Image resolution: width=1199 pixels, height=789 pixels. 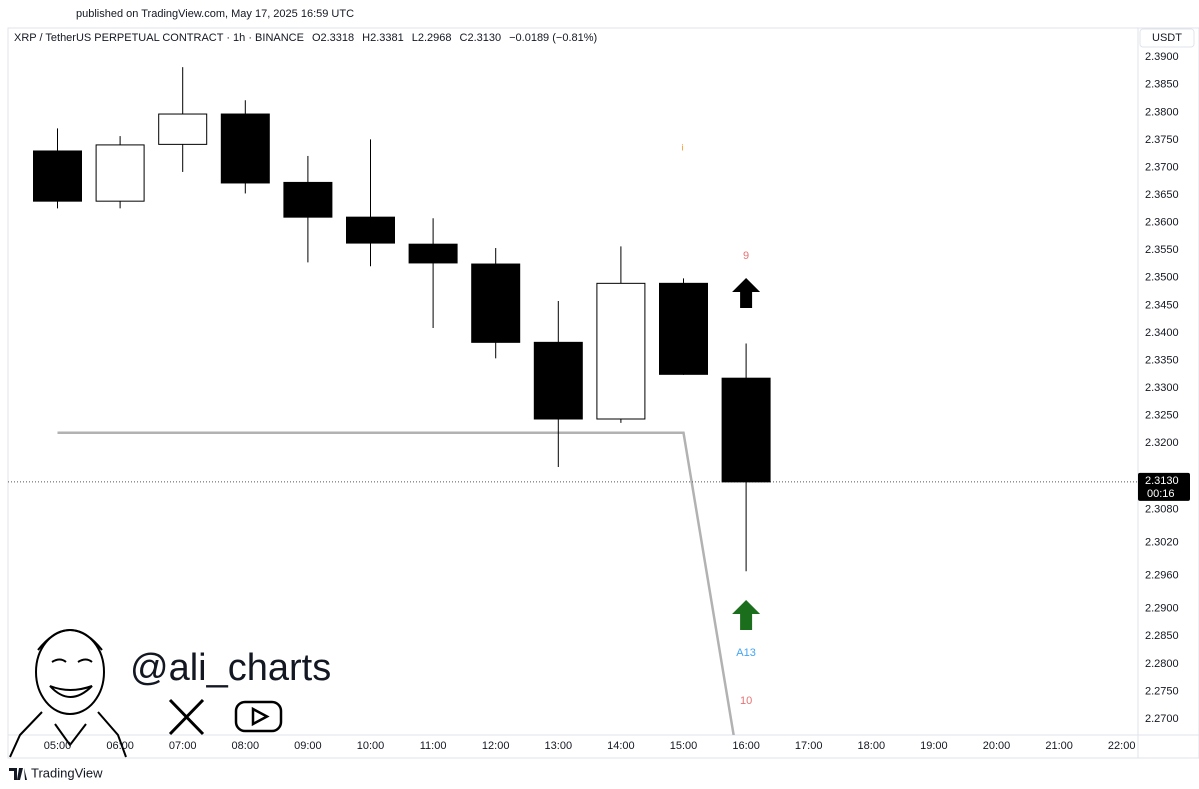 What do you see at coordinates (183, 746) in the screenshot?
I see `x-tick-label: 07:00` at bounding box center [183, 746].